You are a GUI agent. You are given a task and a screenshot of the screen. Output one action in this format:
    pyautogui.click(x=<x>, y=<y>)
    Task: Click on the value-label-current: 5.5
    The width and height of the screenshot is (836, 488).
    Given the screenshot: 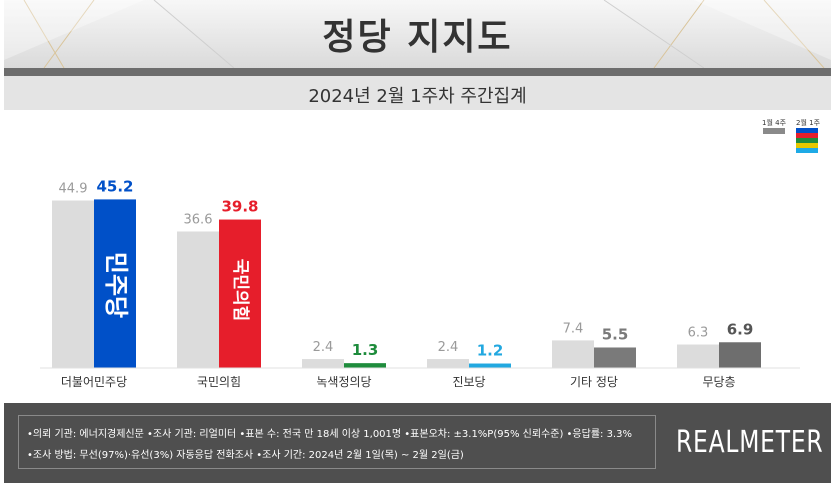 What is the action you would take?
    pyautogui.click(x=615, y=334)
    